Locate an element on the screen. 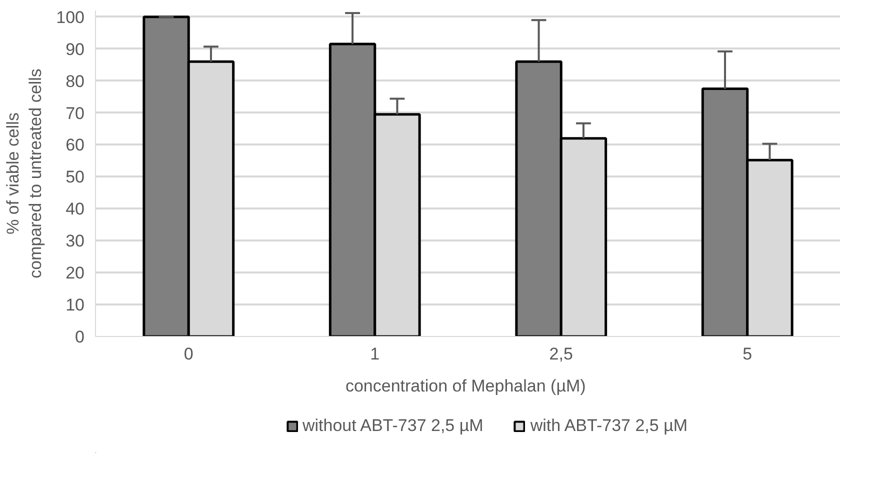  y-tick-label: 100 is located at coordinates (70, 17).